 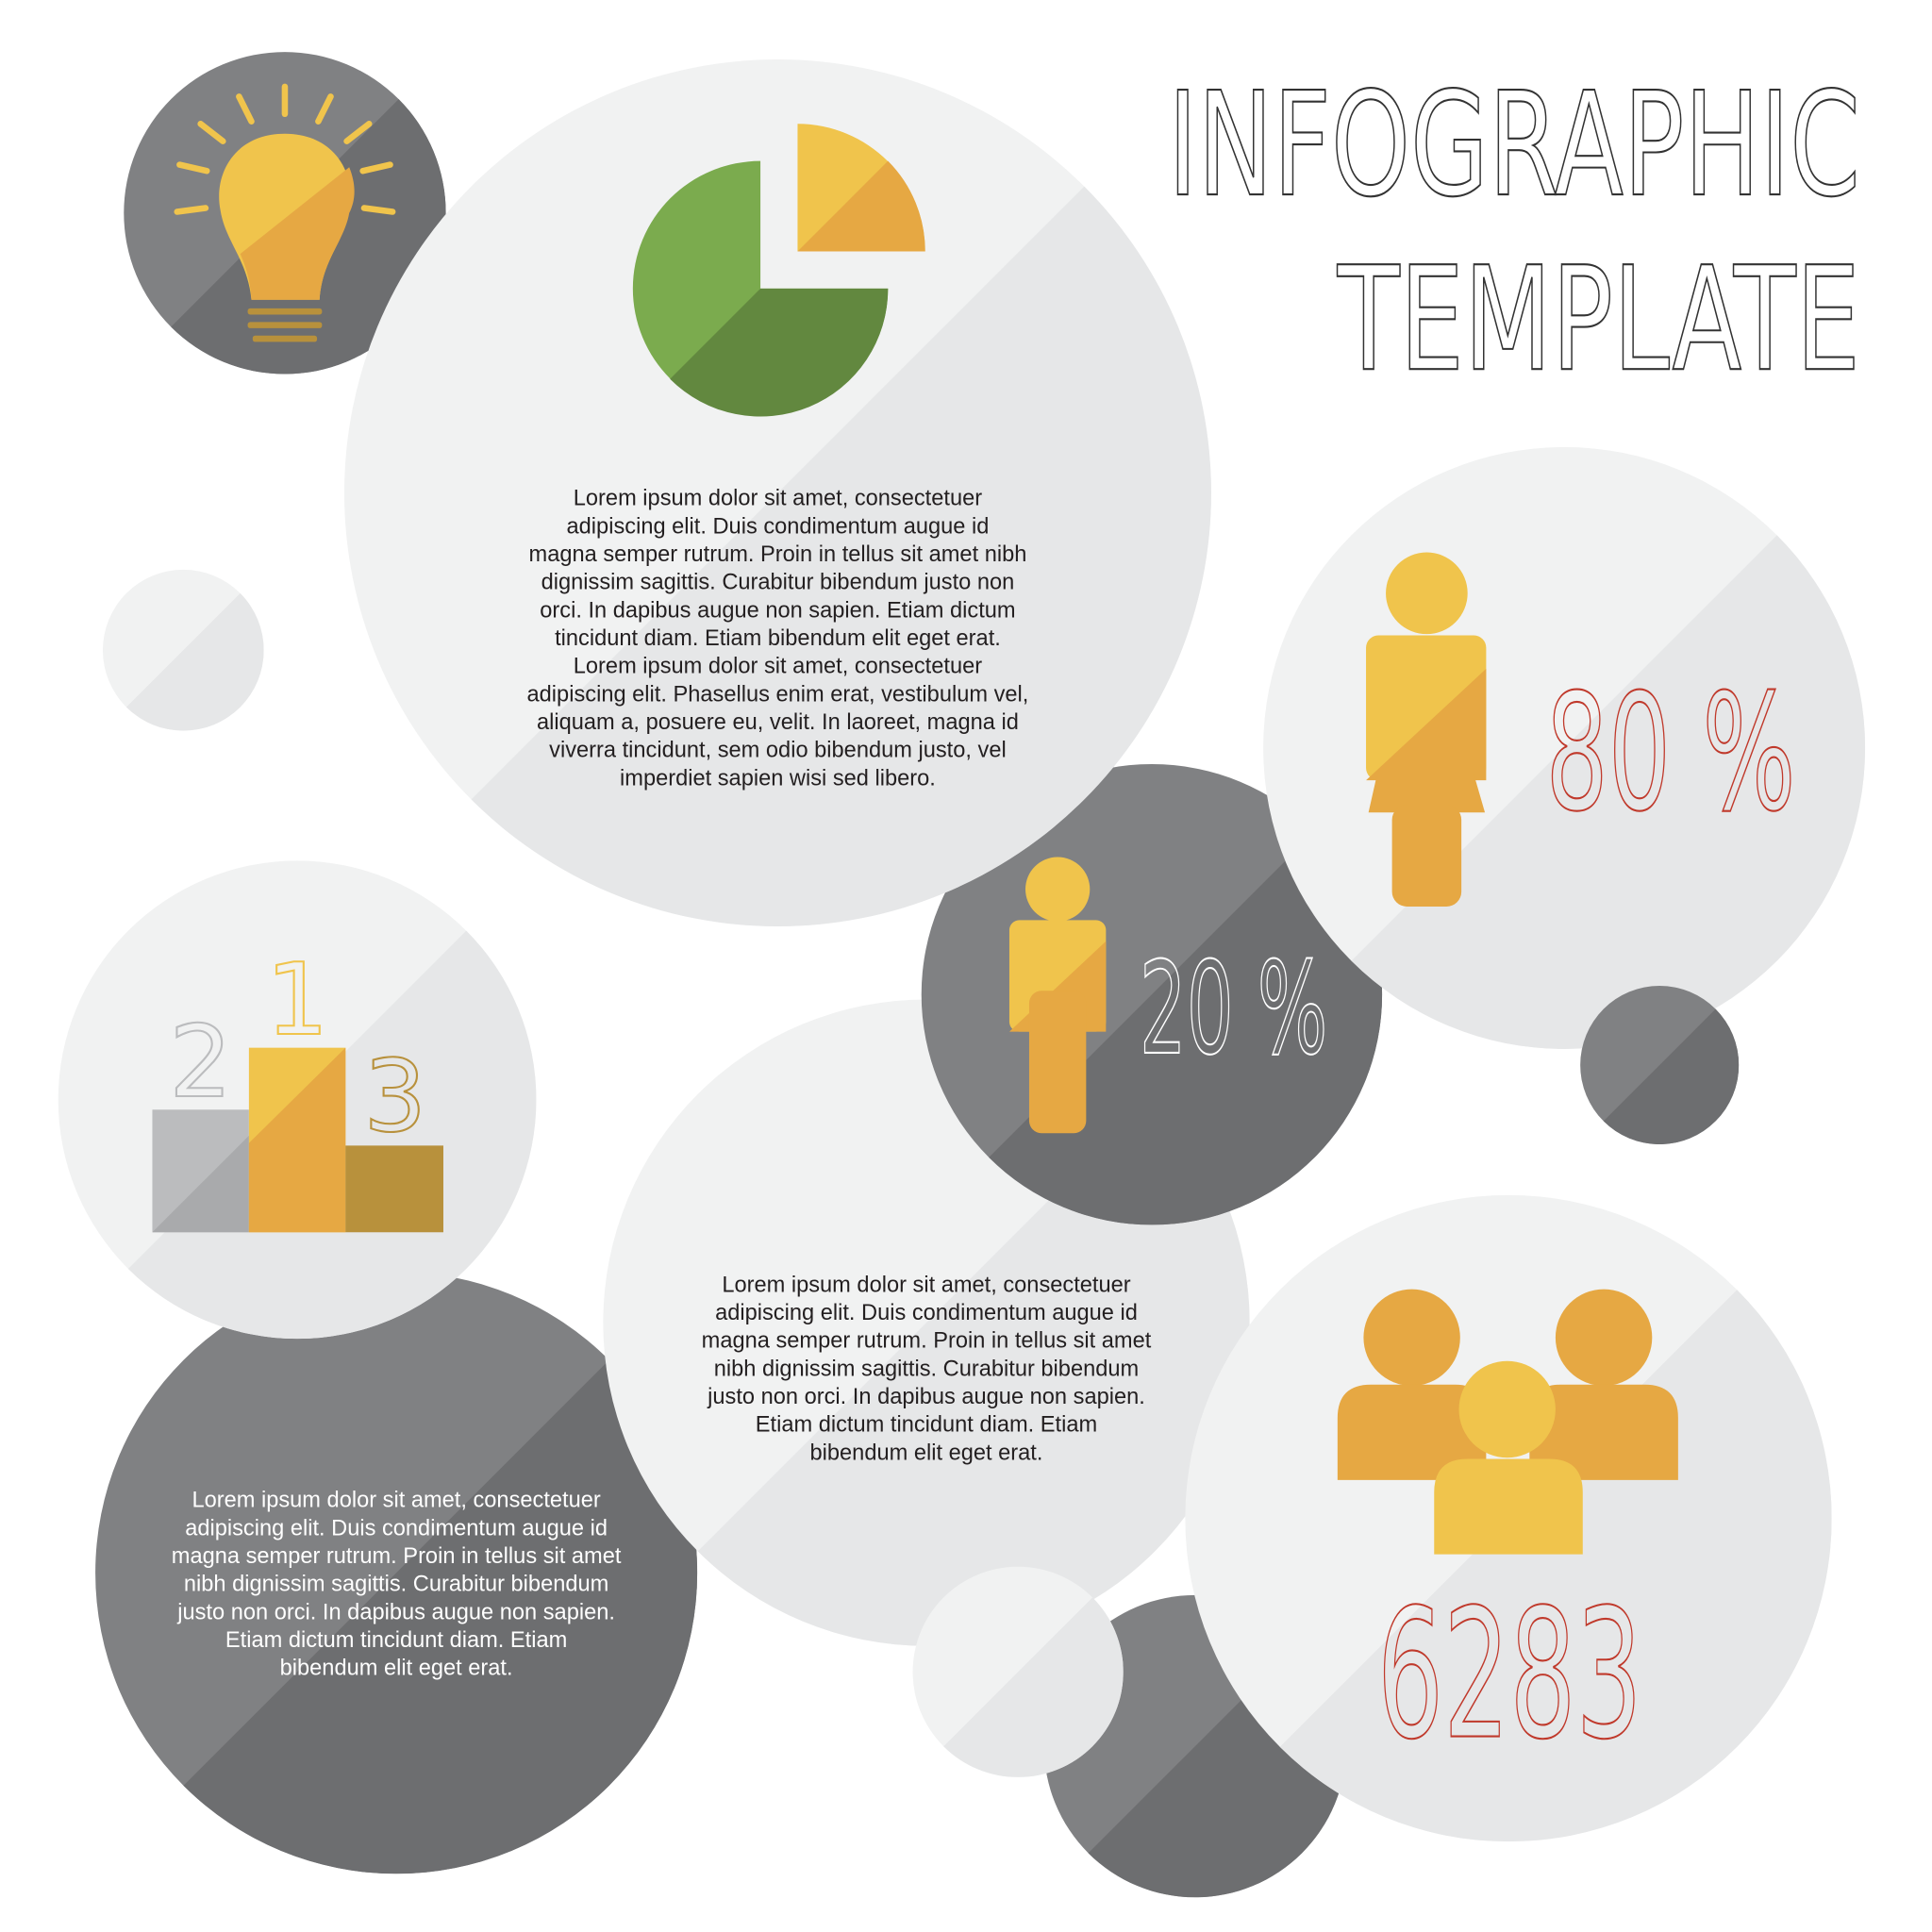 What do you see at coordinates (285, 213) in the screenshot?
I see `lightbulb-icon` at bounding box center [285, 213].